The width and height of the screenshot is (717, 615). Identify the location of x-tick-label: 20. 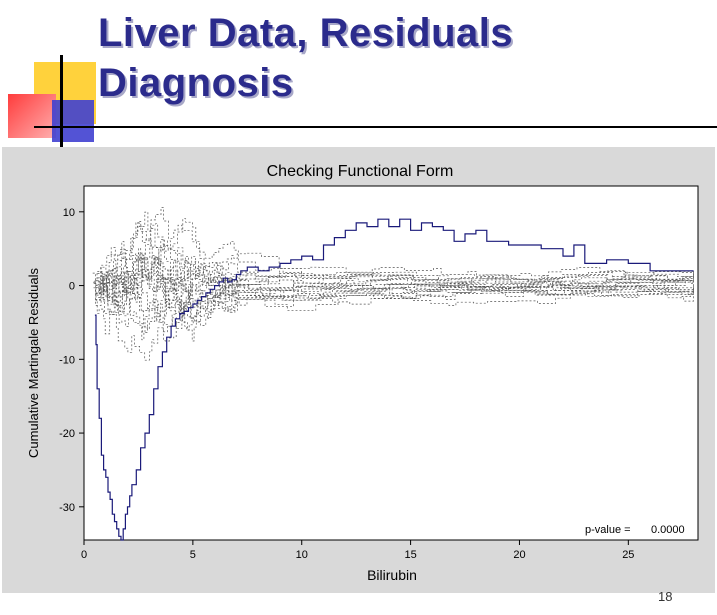
(519, 555).